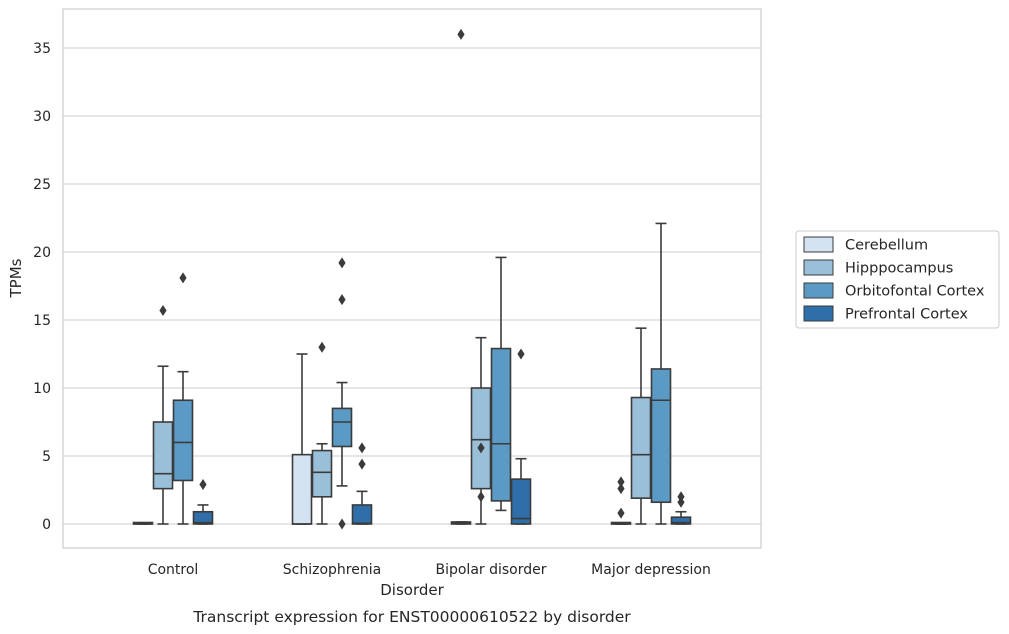 This screenshot has width=1009, height=634. Describe the element at coordinates (173, 570) in the screenshot. I see `x-tick-label-1: Control` at that location.